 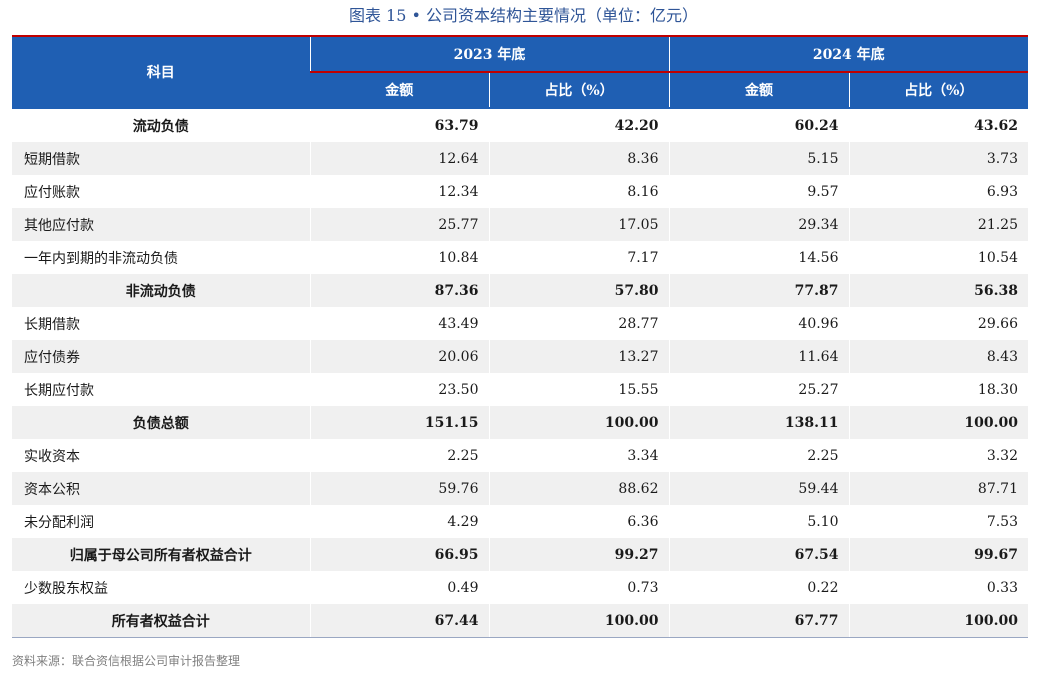 I want to click on ratio-2024: 29.66, so click(x=938, y=323).